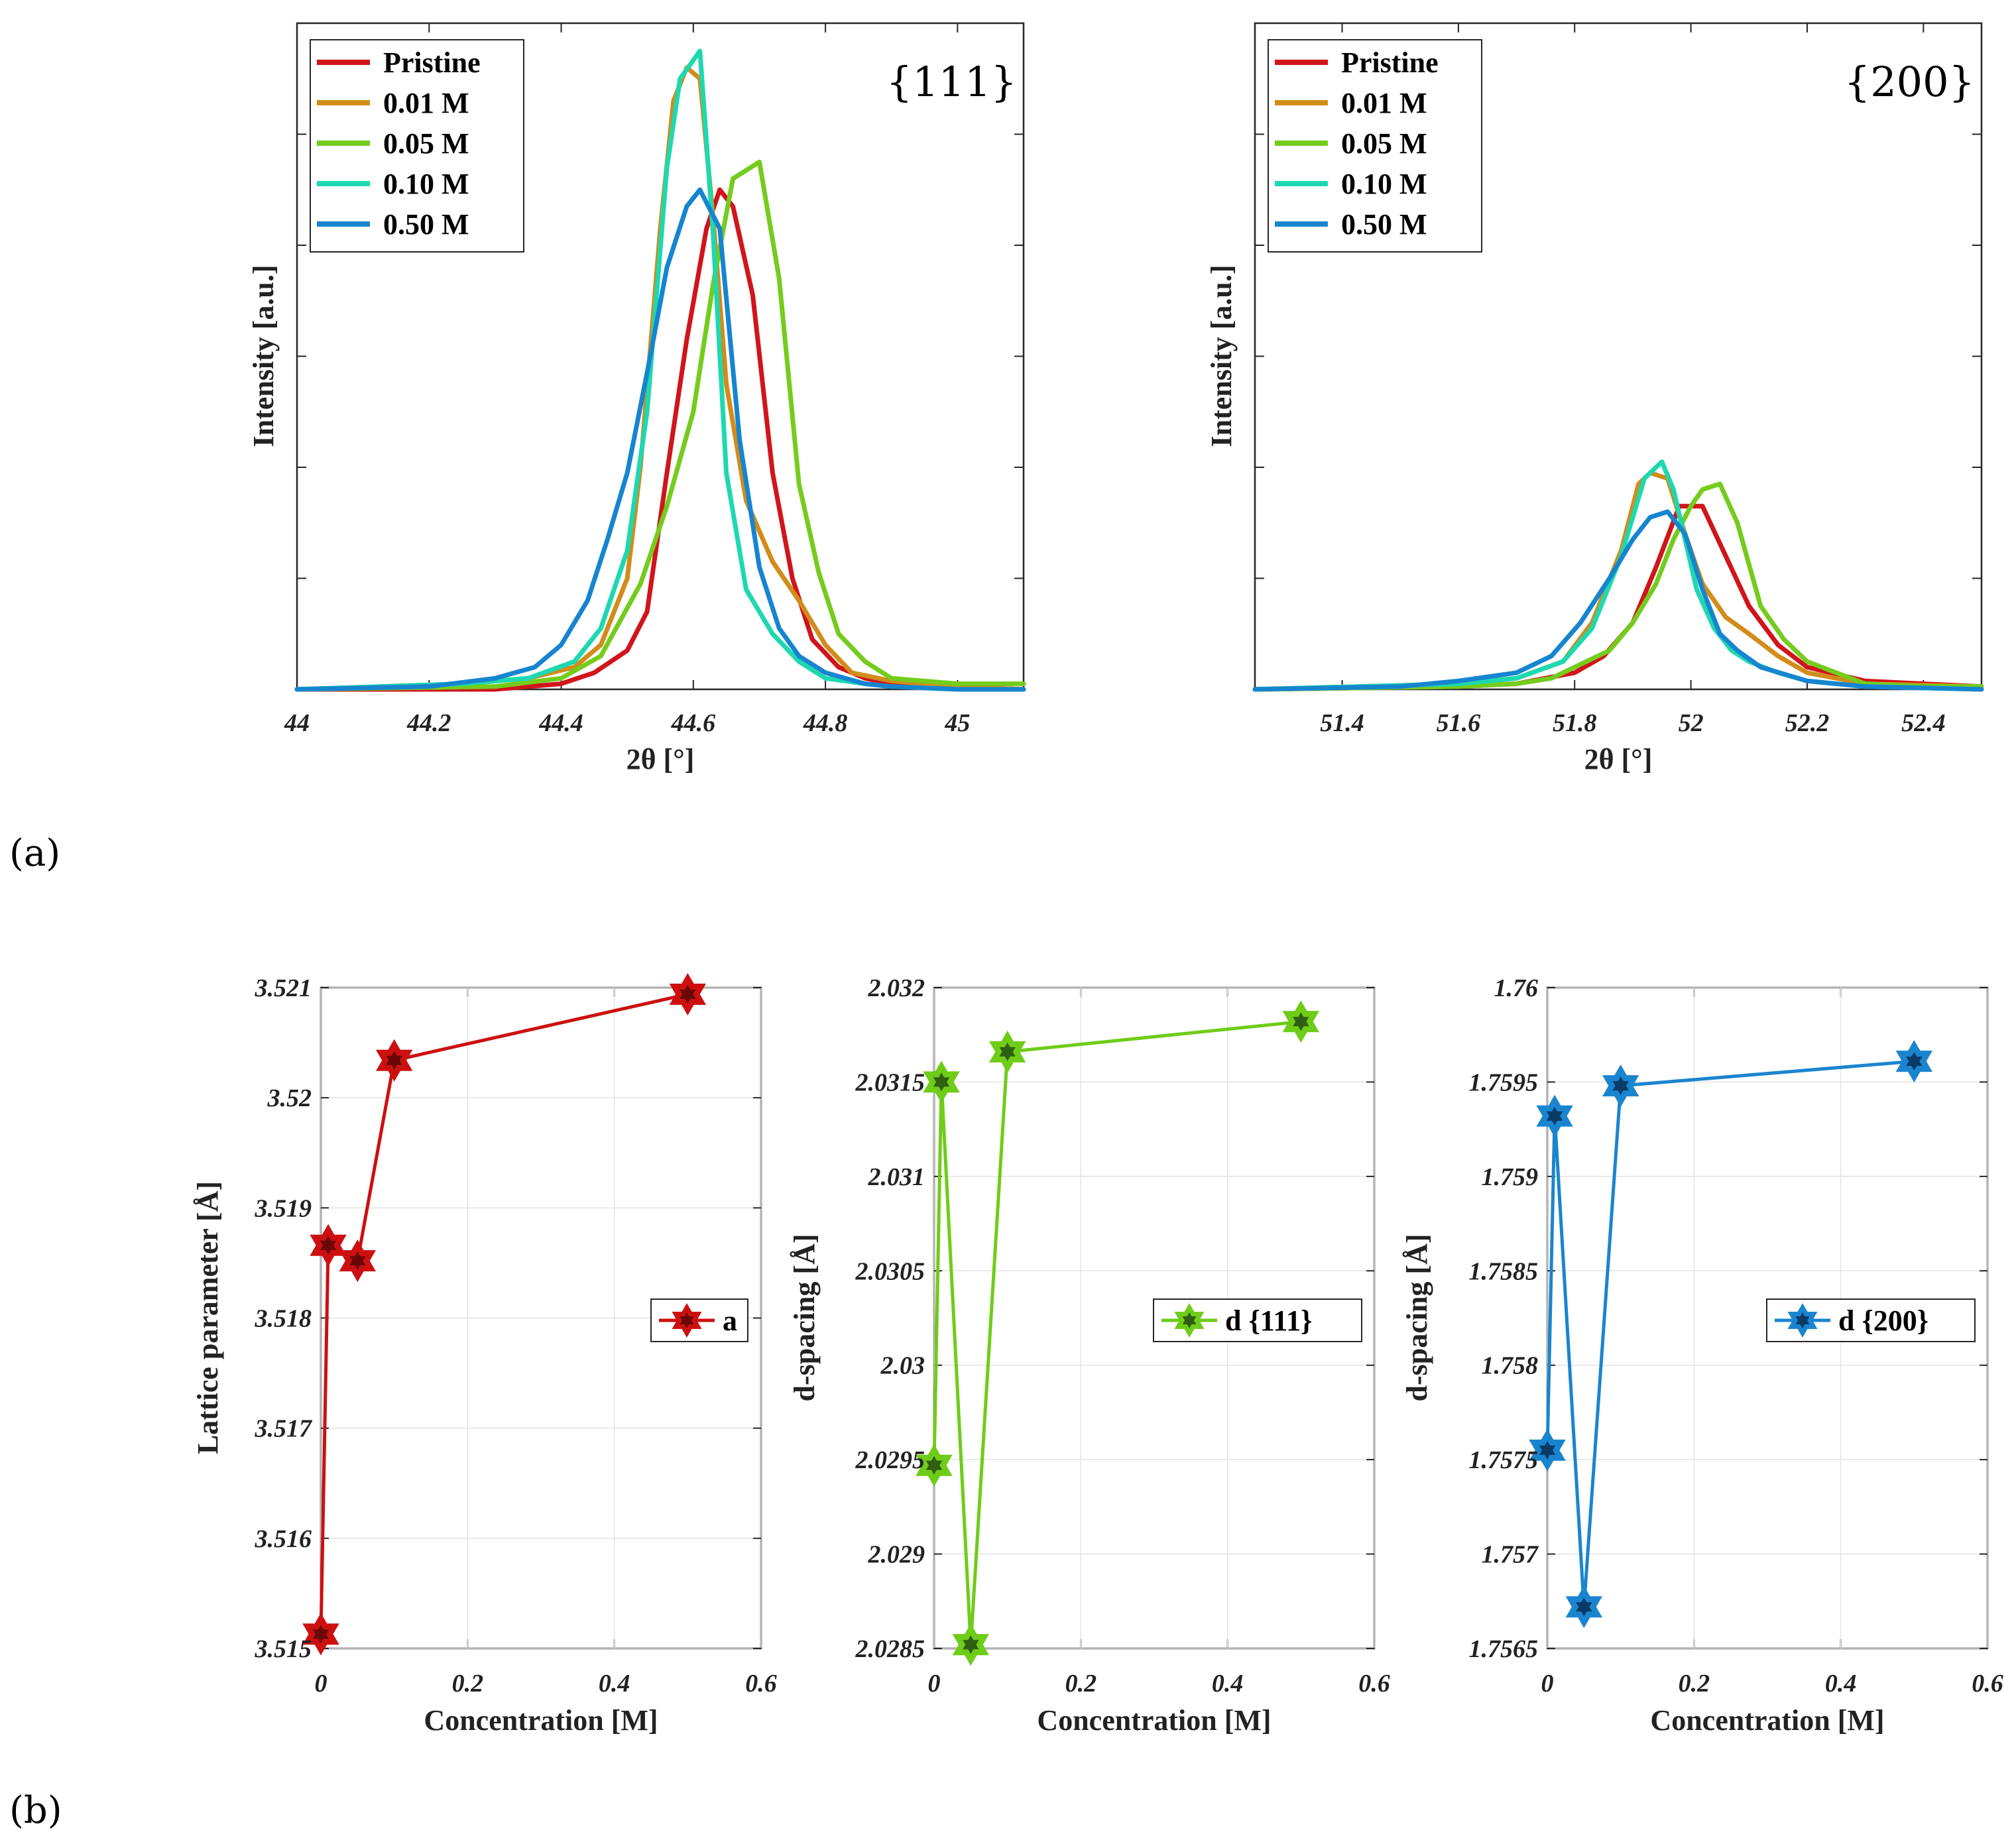 The image size is (2016, 1840). Describe the element at coordinates (1510, 1177) in the screenshot. I see `y-tick-label: 1.759` at that location.